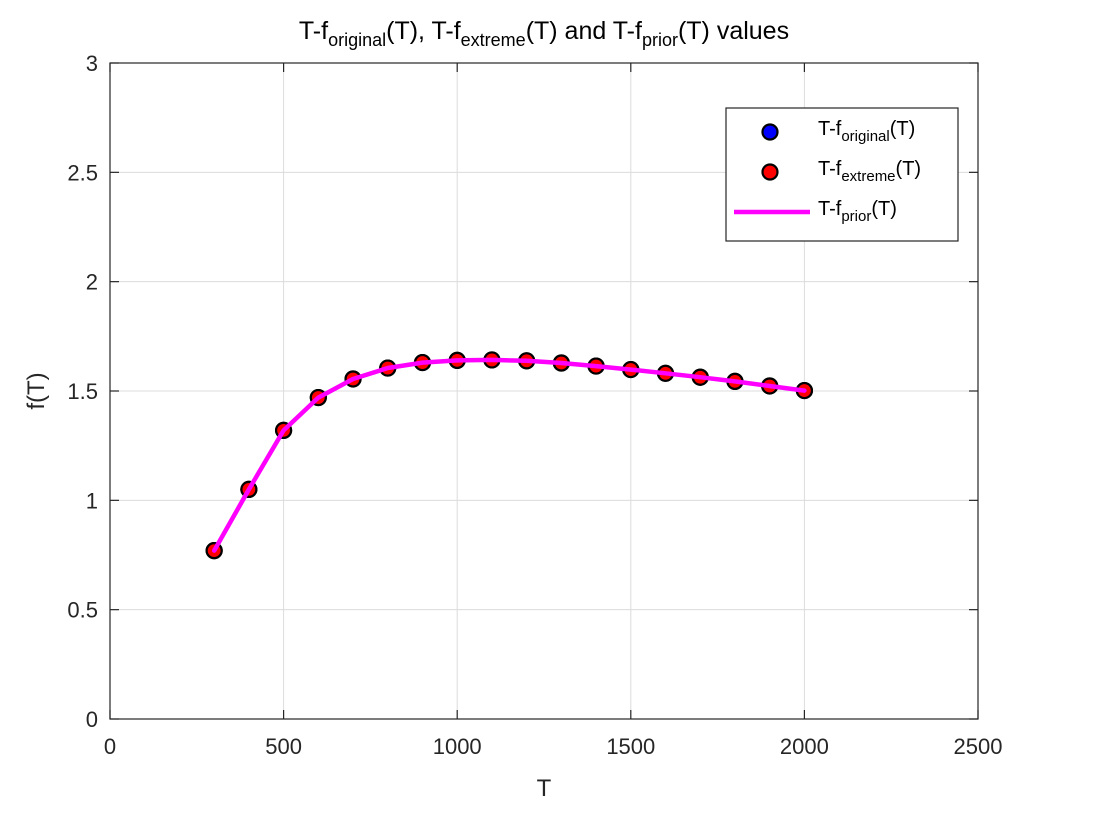 The width and height of the screenshot is (1120, 840). Describe the element at coordinates (856, 216) in the screenshot. I see `legend-label-subscript: prior` at that location.